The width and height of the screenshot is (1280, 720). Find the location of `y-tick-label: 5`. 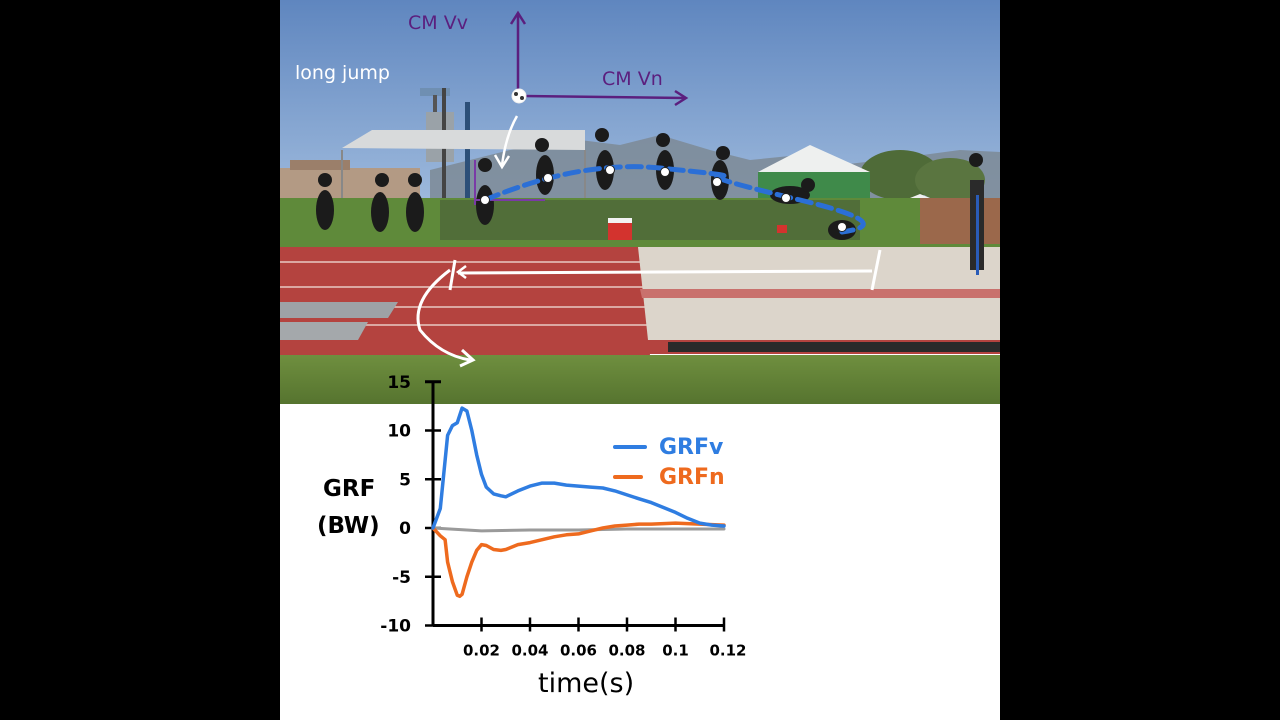

y-tick-label: 5 is located at coordinates (405, 480).